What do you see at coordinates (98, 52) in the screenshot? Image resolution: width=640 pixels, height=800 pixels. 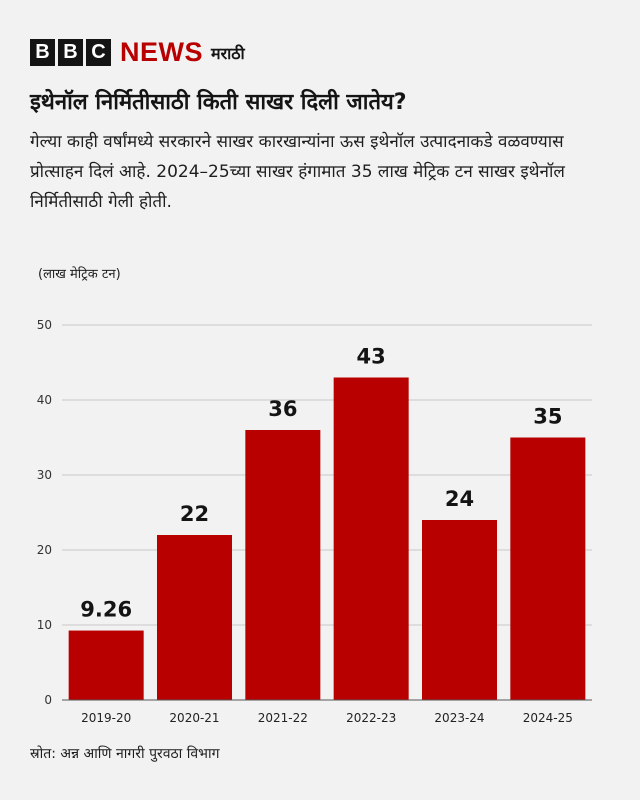 I see `bbc-logo-block-c: C` at bounding box center [98, 52].